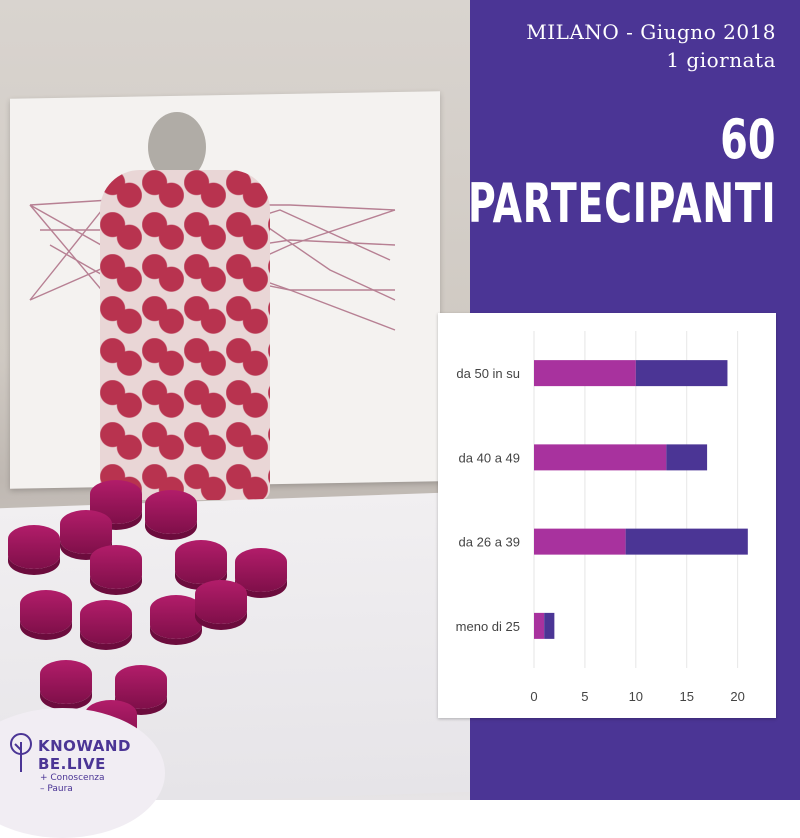  I want to click on event-duration: 1 giornata, so click(721, 60).